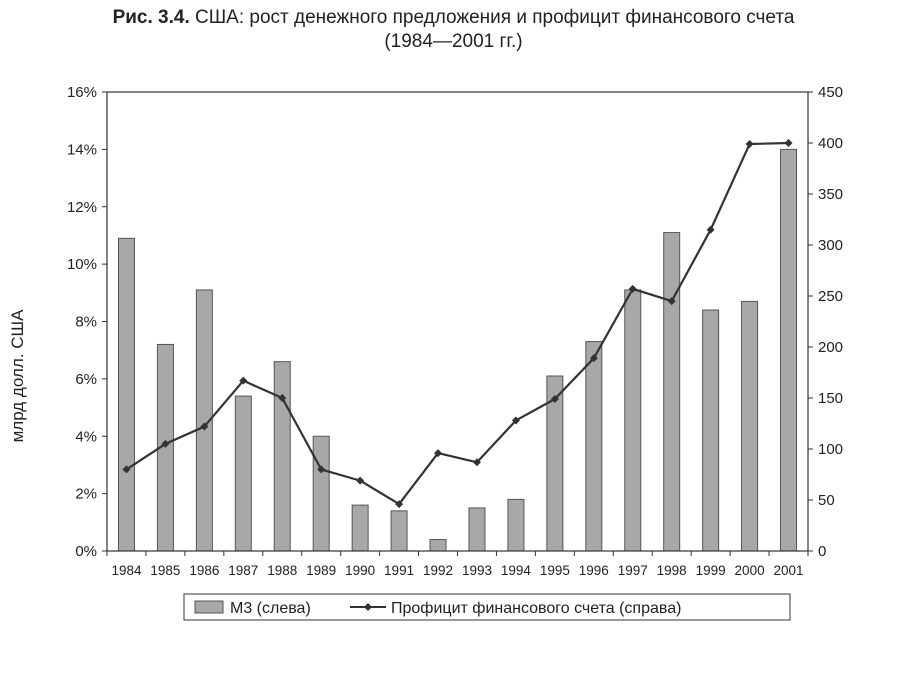  What do you see at coordinates (399, 504) in the screenshot?
I see `surplus-point-1991` at bounding box center [399, 504].